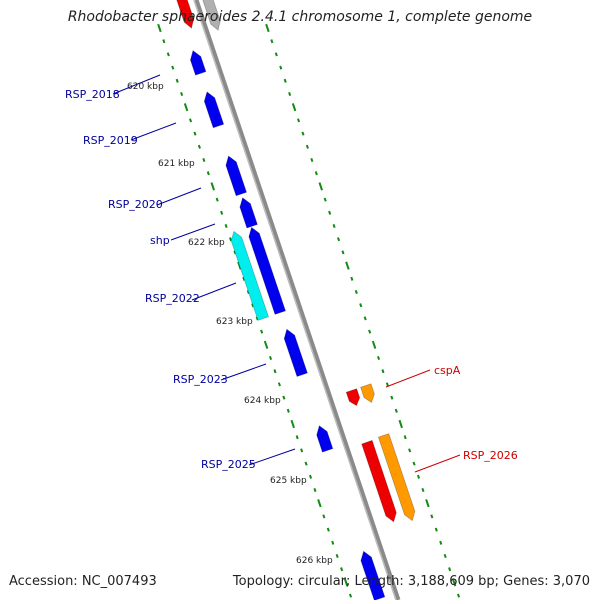 This screenshot has width=600, height=604. I want to click on gene-label-rsp-2026: RSP_2026, so click(490, 455).